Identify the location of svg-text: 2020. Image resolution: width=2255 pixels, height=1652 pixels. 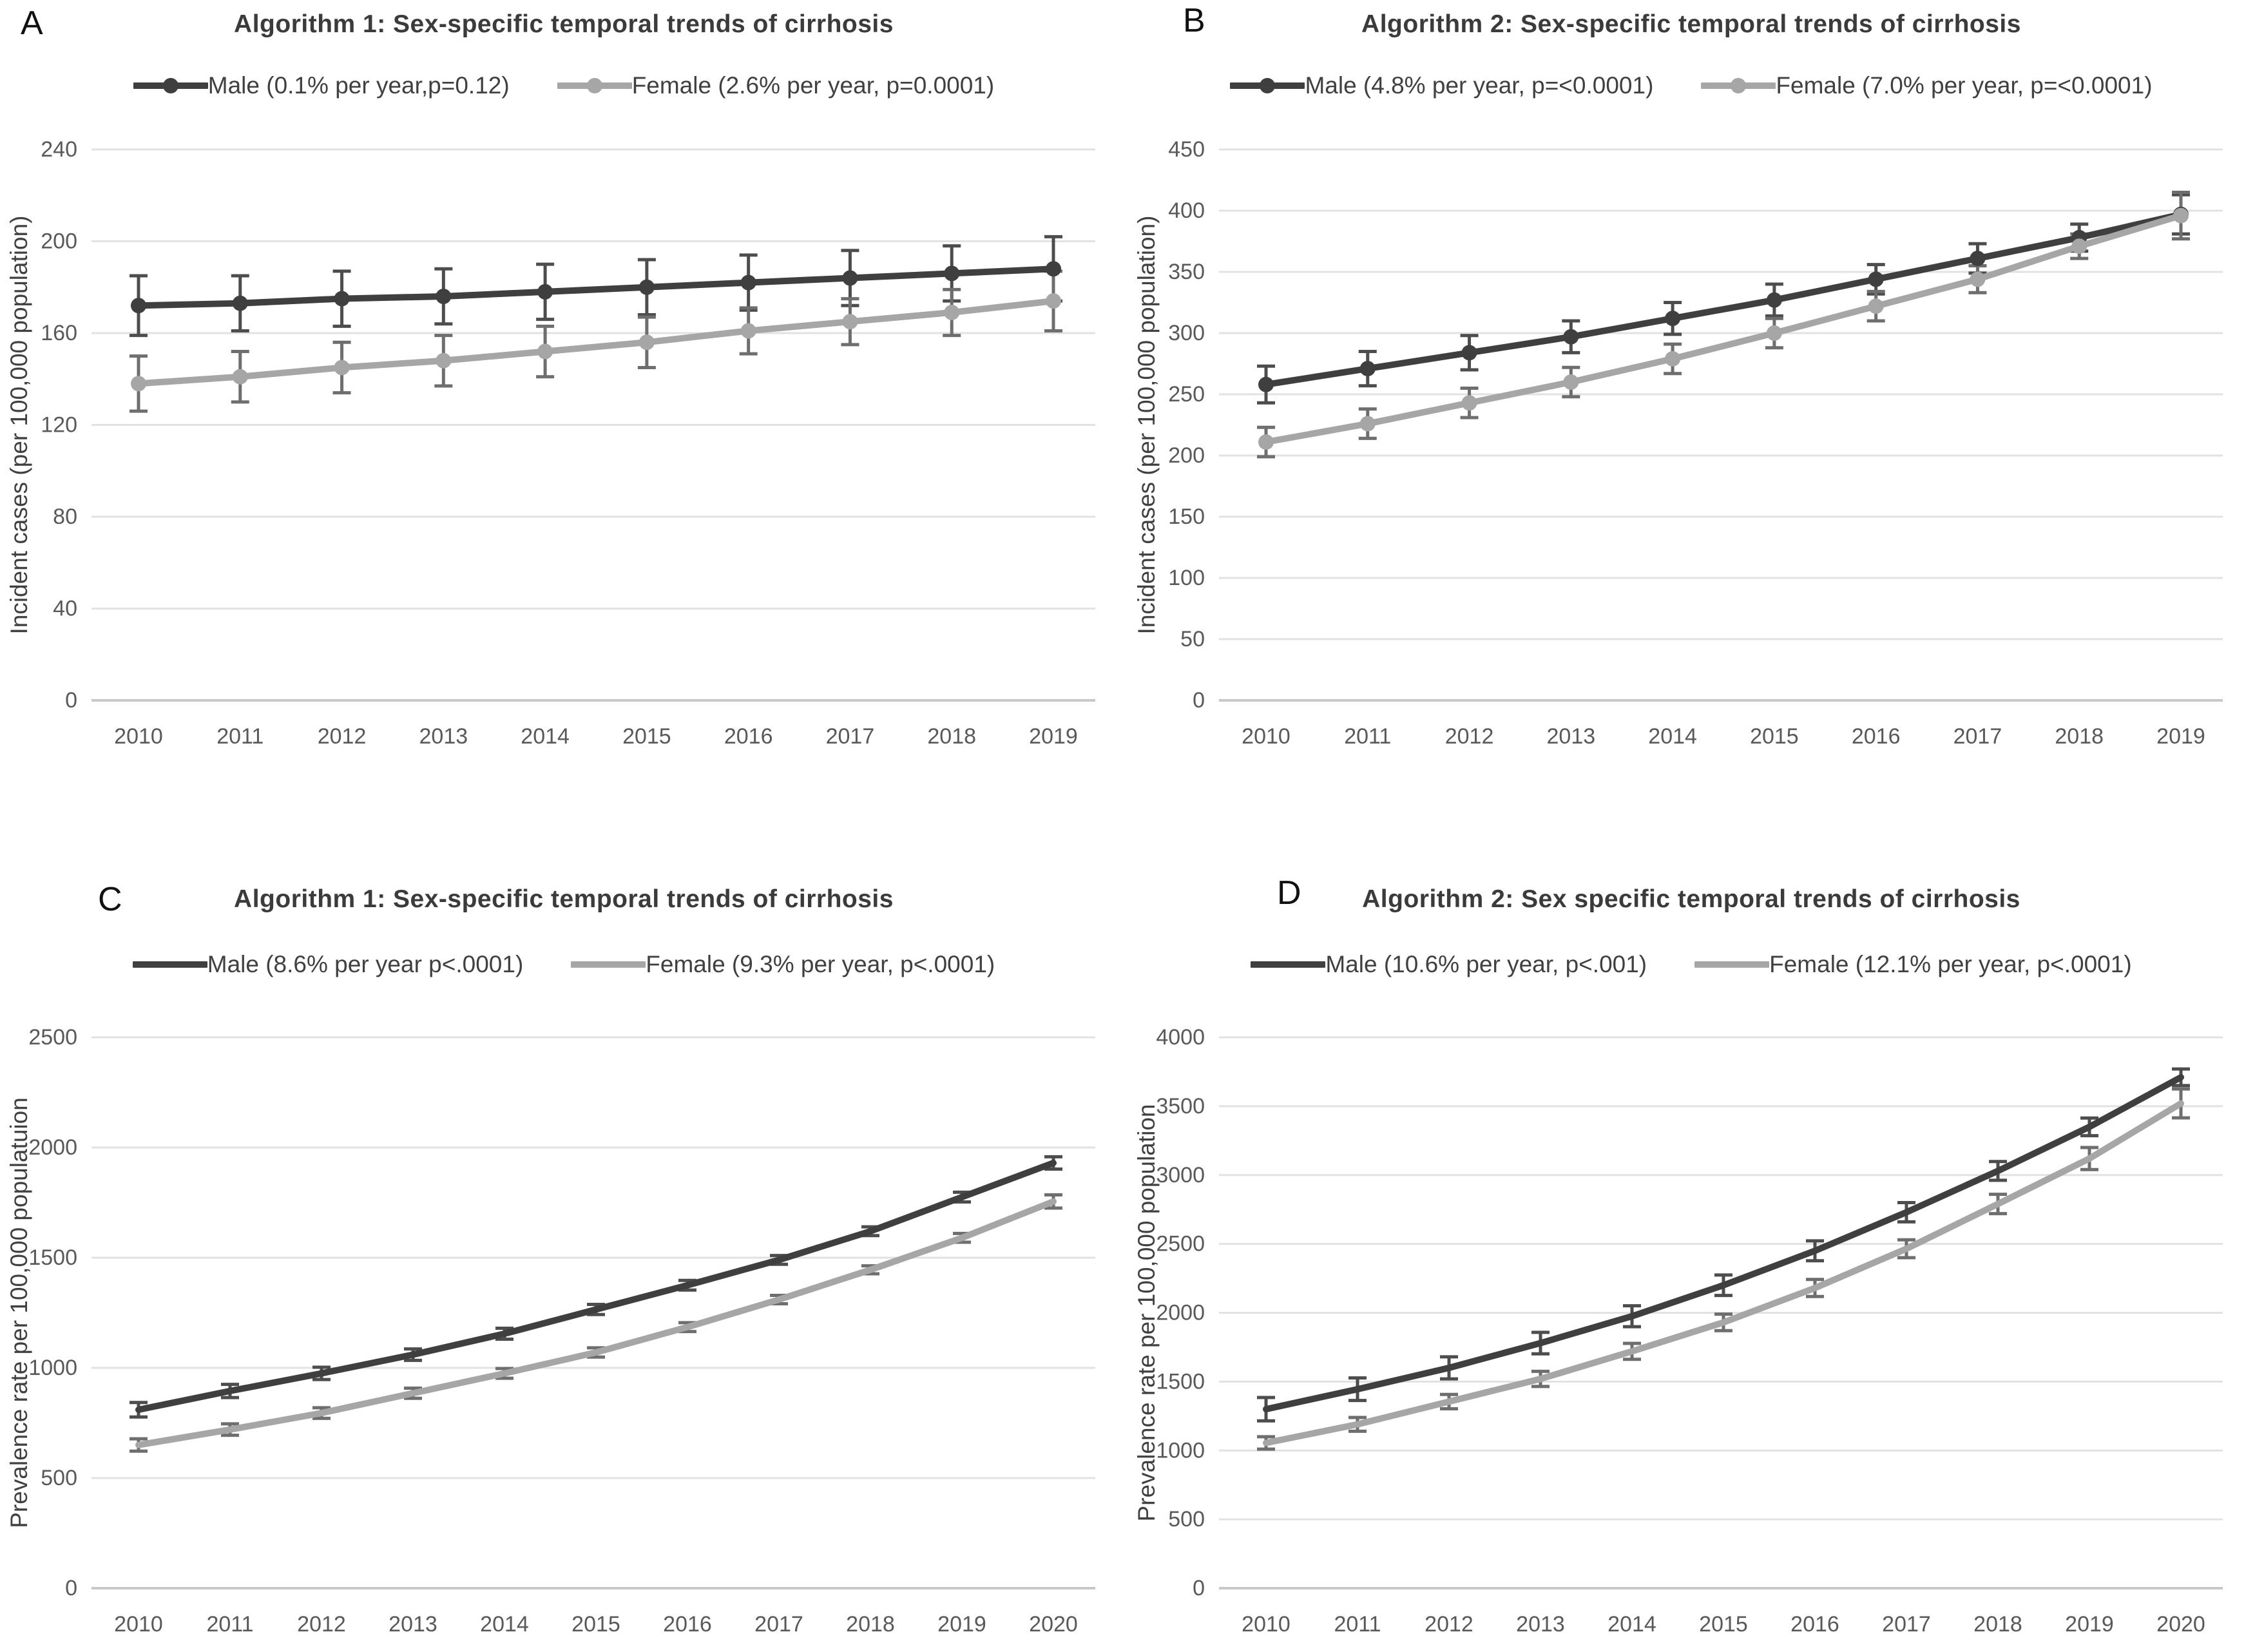
(2180, 1624).